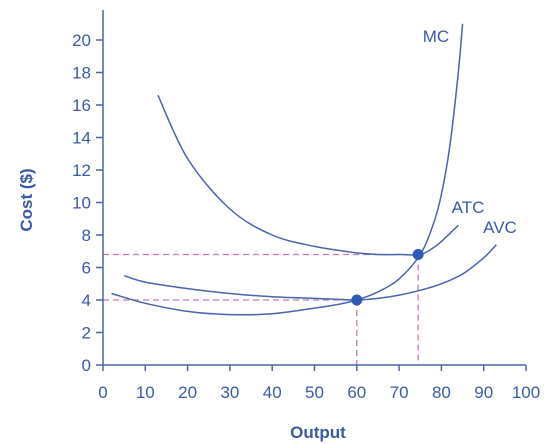 The width and height of the screenshot is (550, 444). What do you see at coordinates (310, 272) in the screenshot?
I see `curve-avc` at bounding box center [310, 272].